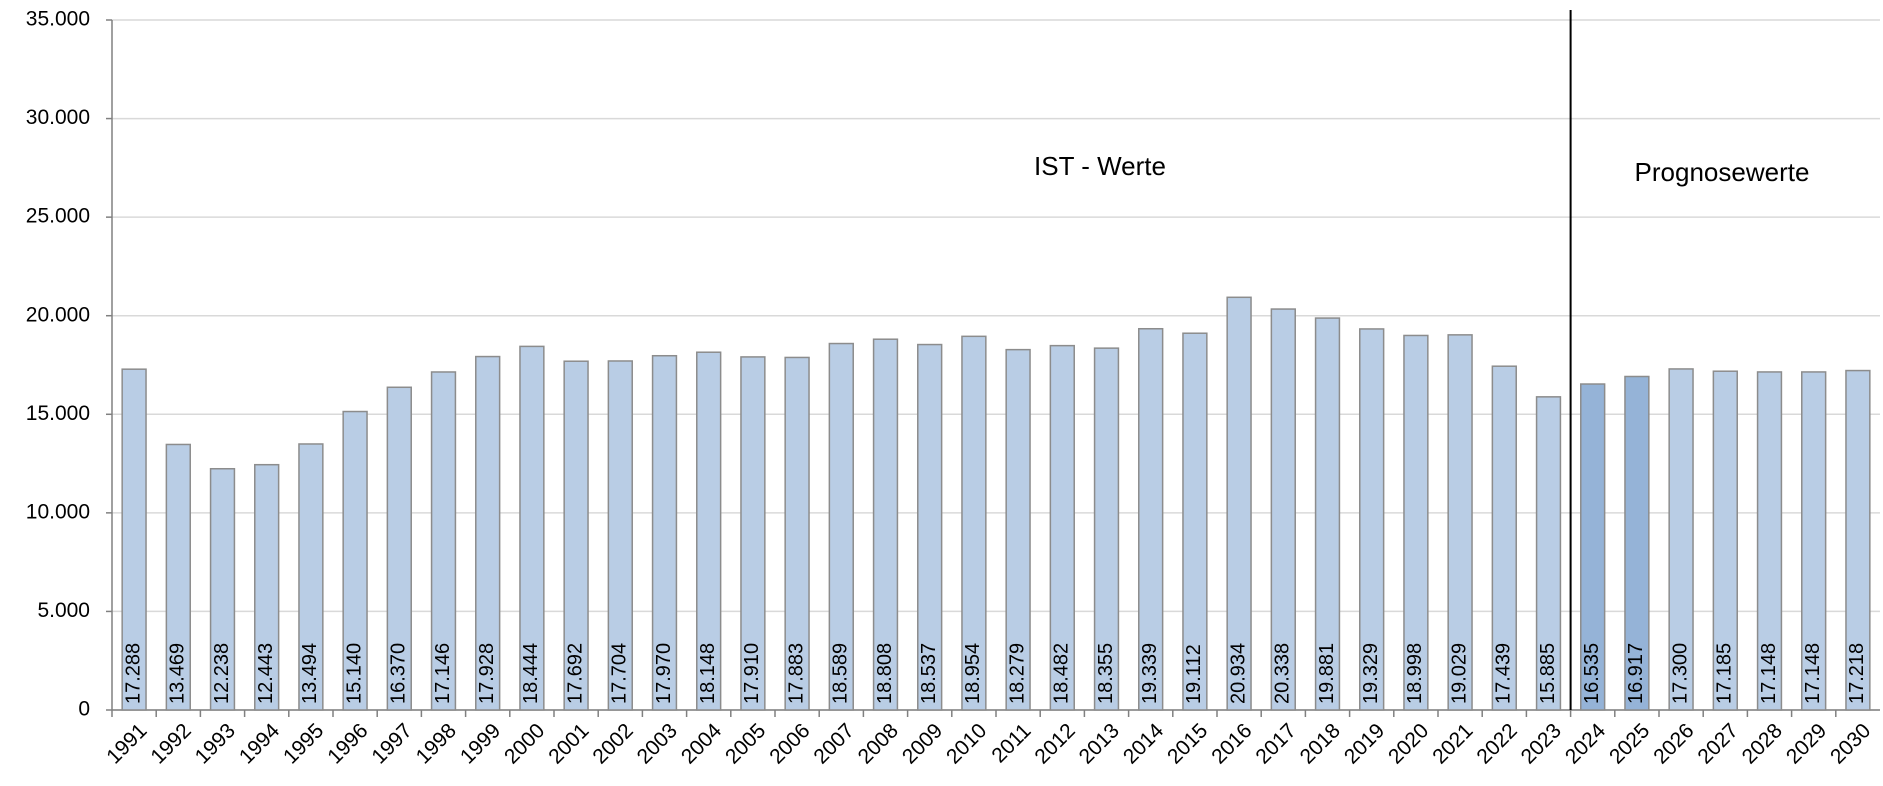  I want to click on y-tick-label: 35.000, so click(58, 19).